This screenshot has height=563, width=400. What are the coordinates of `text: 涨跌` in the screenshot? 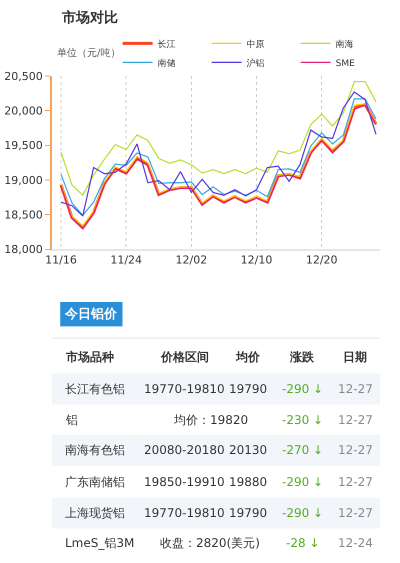 It's located at (302, 357).